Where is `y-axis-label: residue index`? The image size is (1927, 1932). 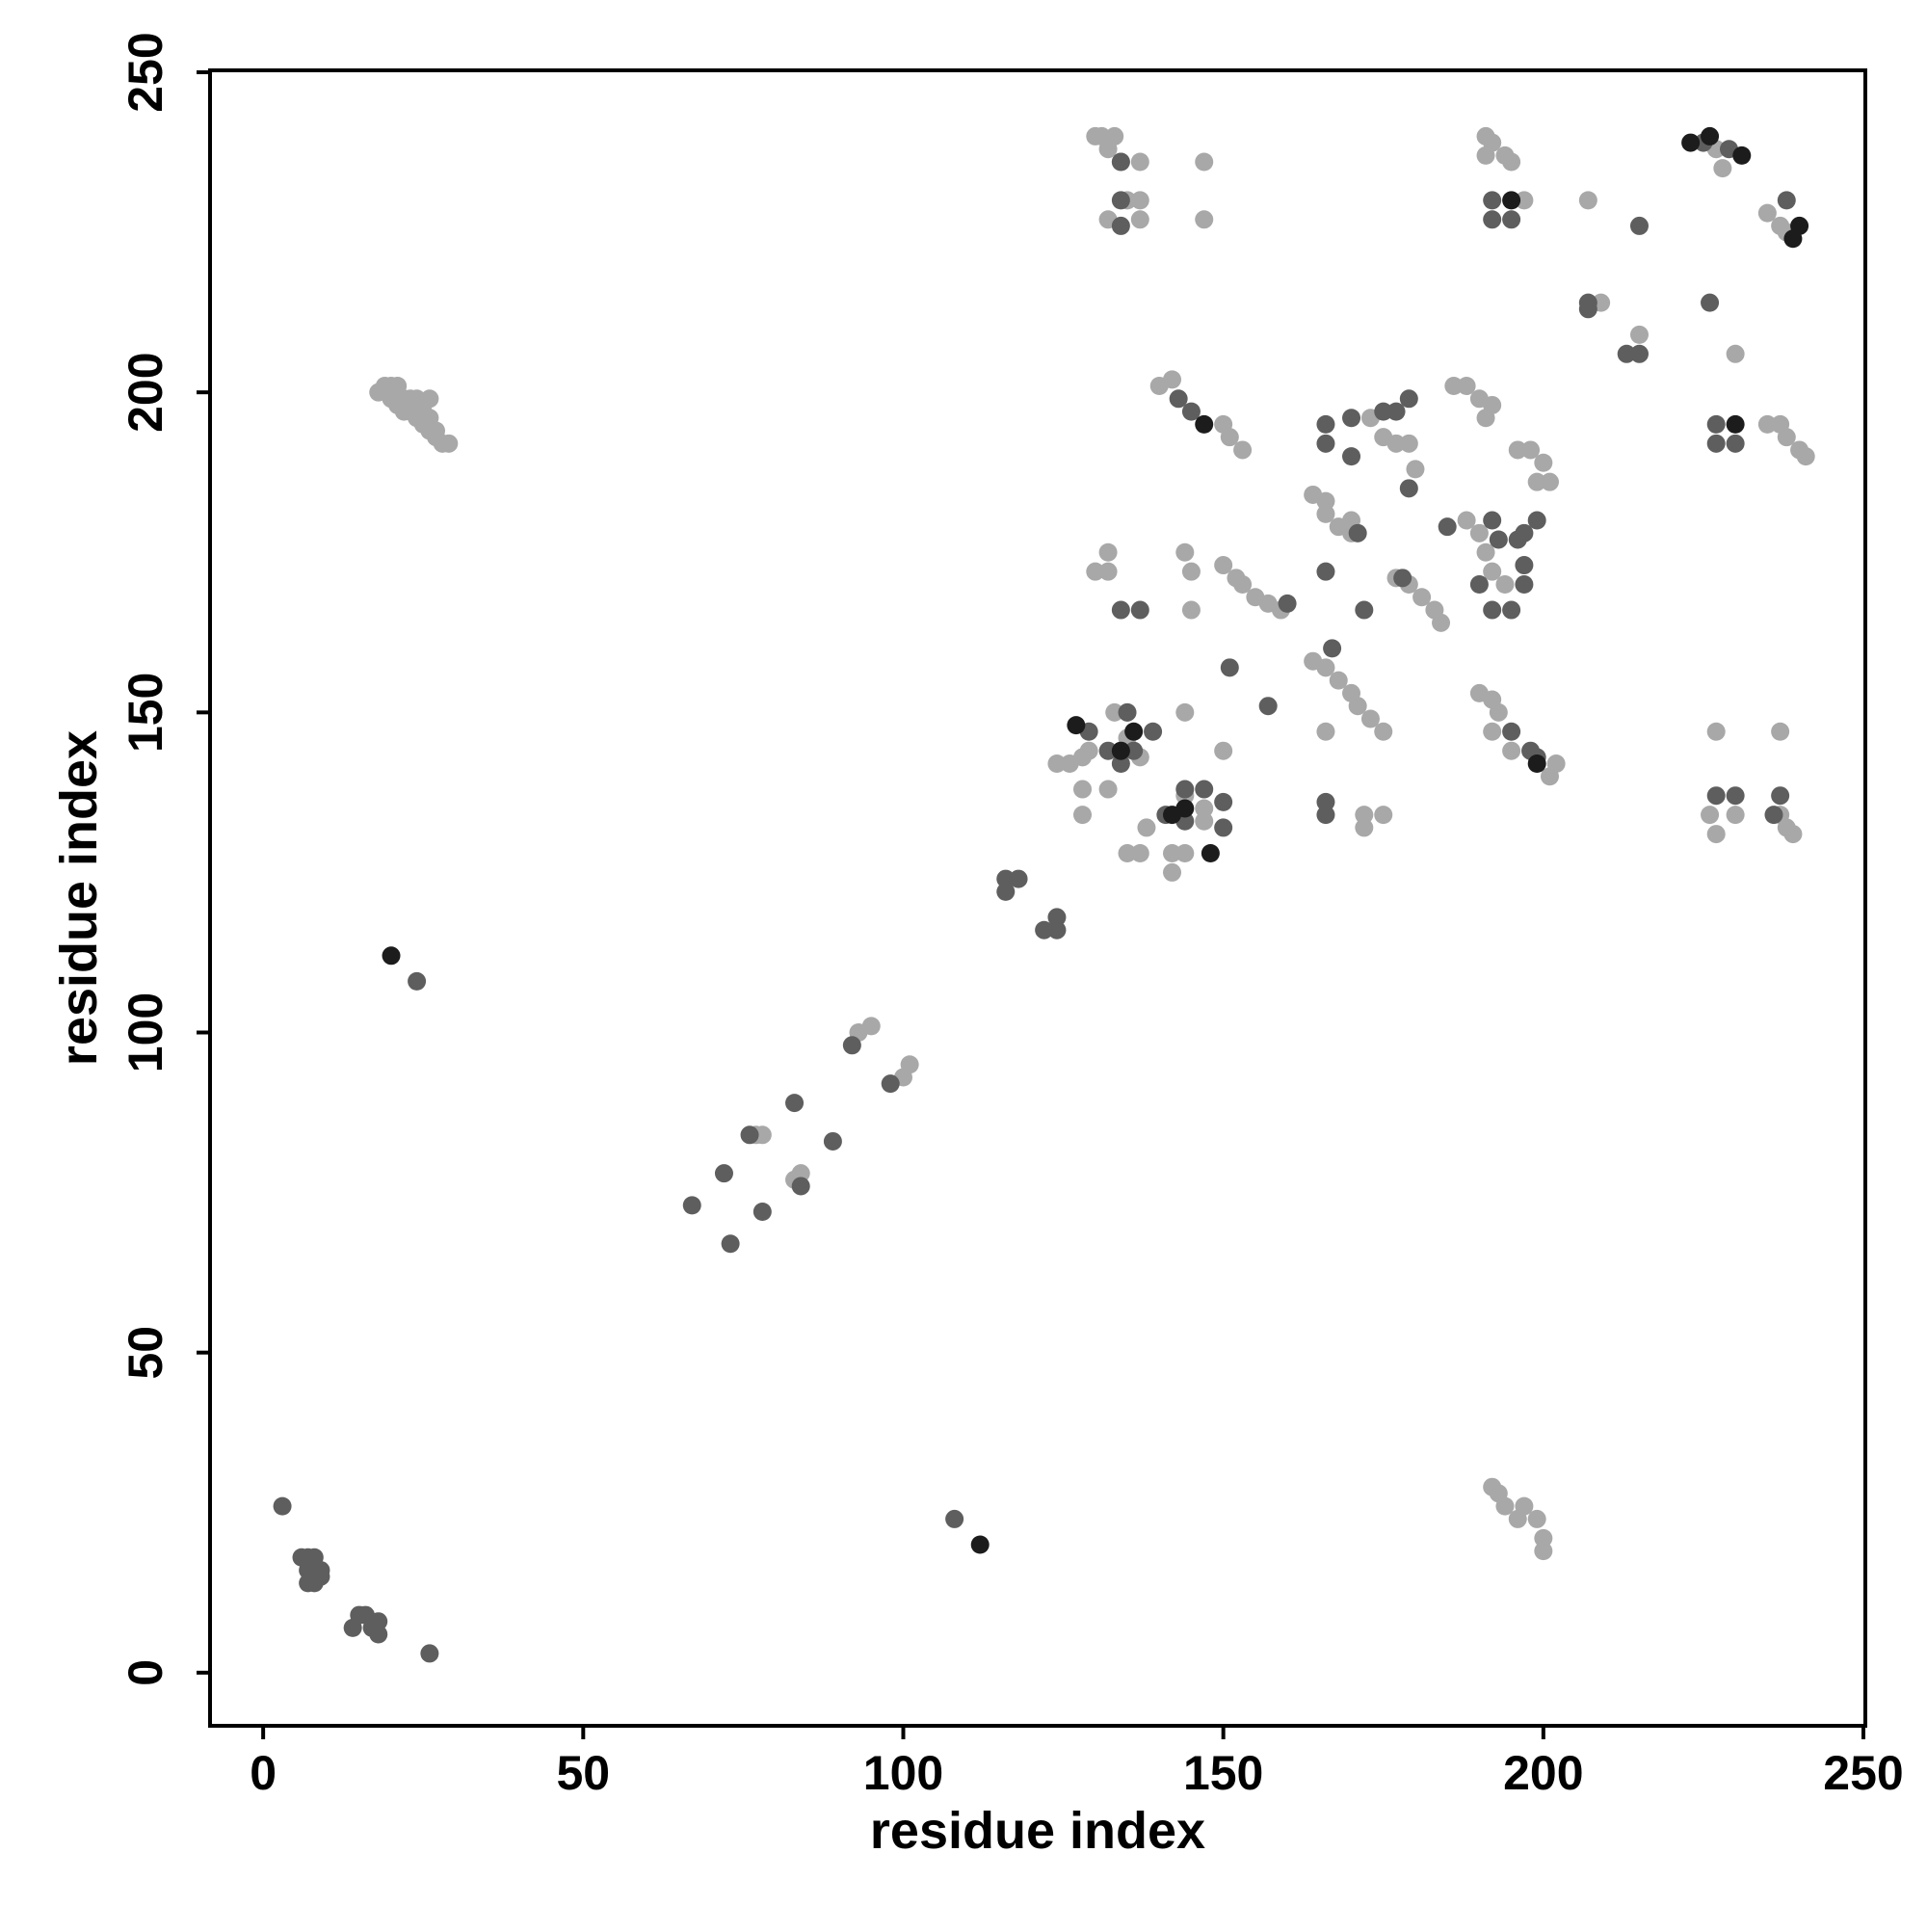
y-axis-label: residue index is located at coordinates (79, 898).